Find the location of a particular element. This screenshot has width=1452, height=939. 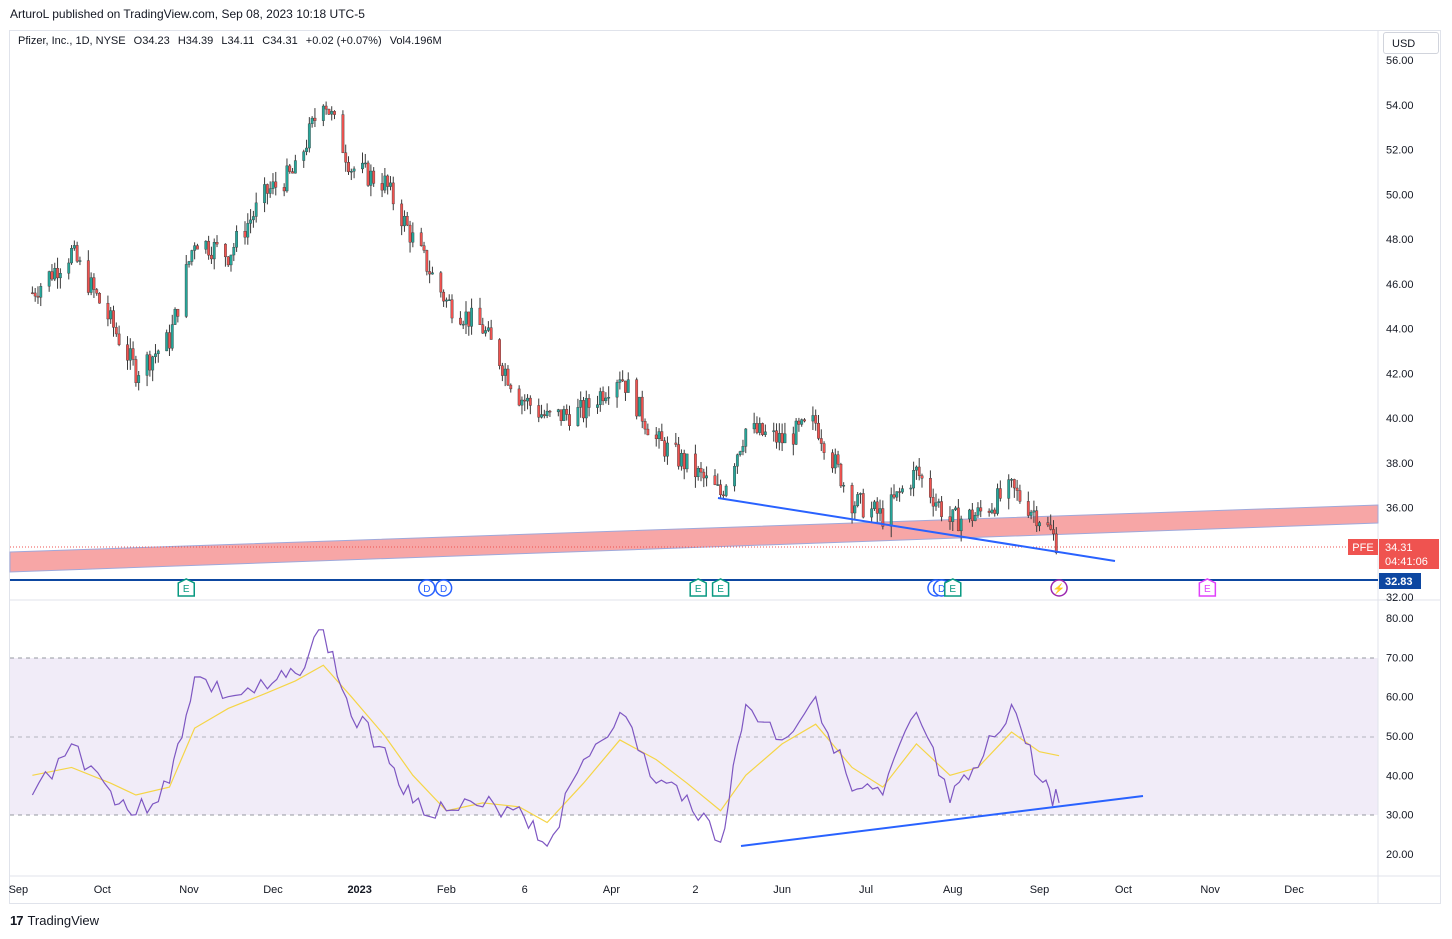

legend-open: O34.23 is located at coordinates (151, 41).